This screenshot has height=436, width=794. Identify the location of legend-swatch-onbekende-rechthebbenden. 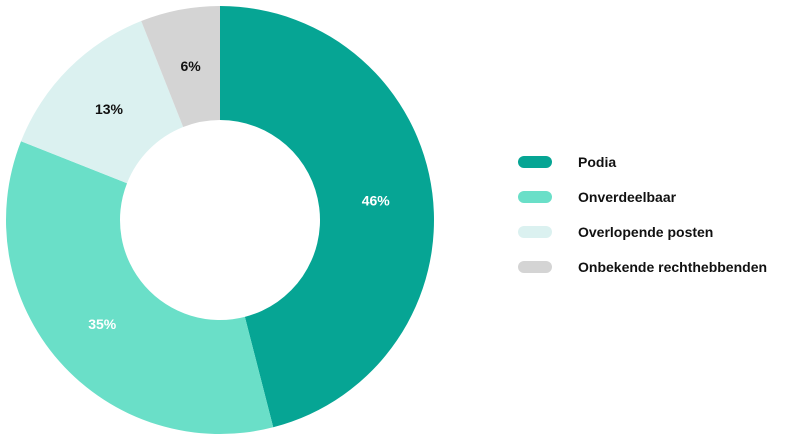
(535, 267).